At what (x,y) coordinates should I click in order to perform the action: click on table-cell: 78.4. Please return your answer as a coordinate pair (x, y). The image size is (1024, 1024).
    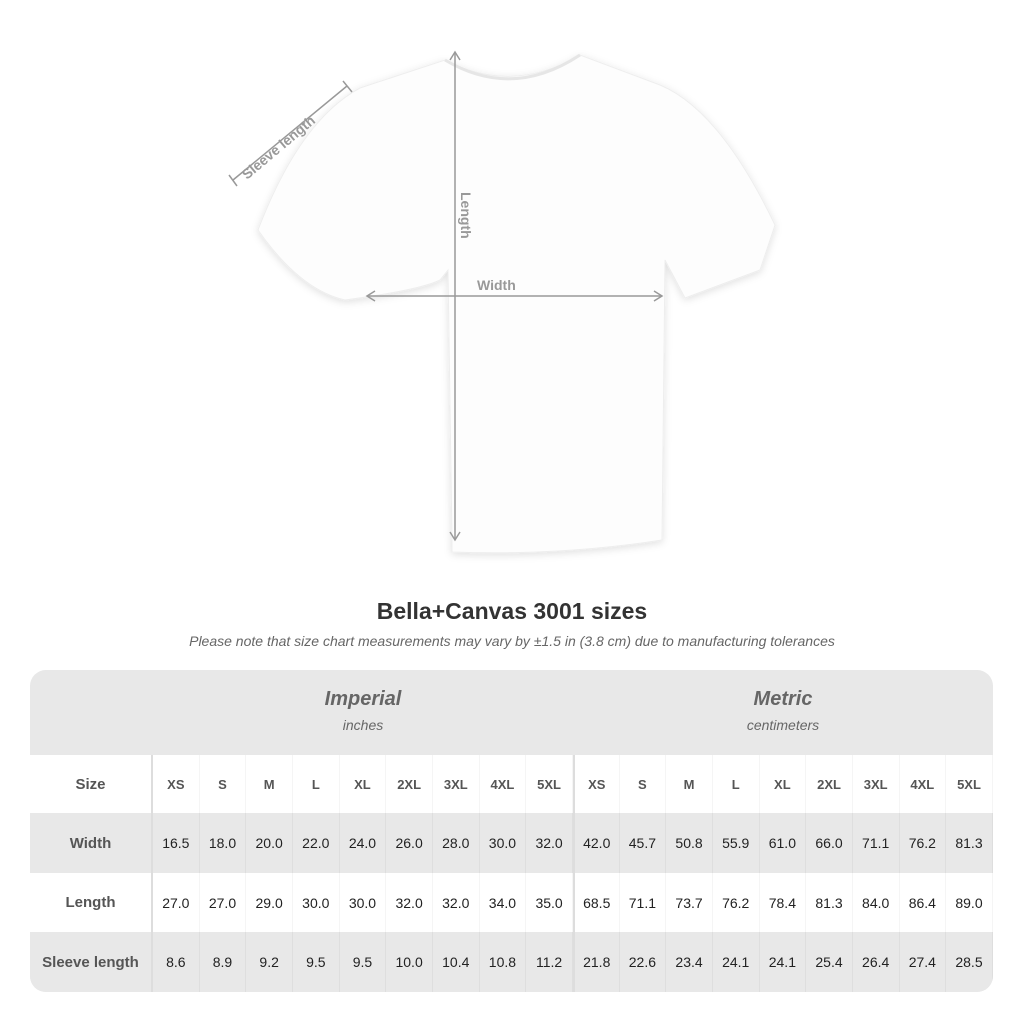
    Looking at the image, I should click on (783, 902).